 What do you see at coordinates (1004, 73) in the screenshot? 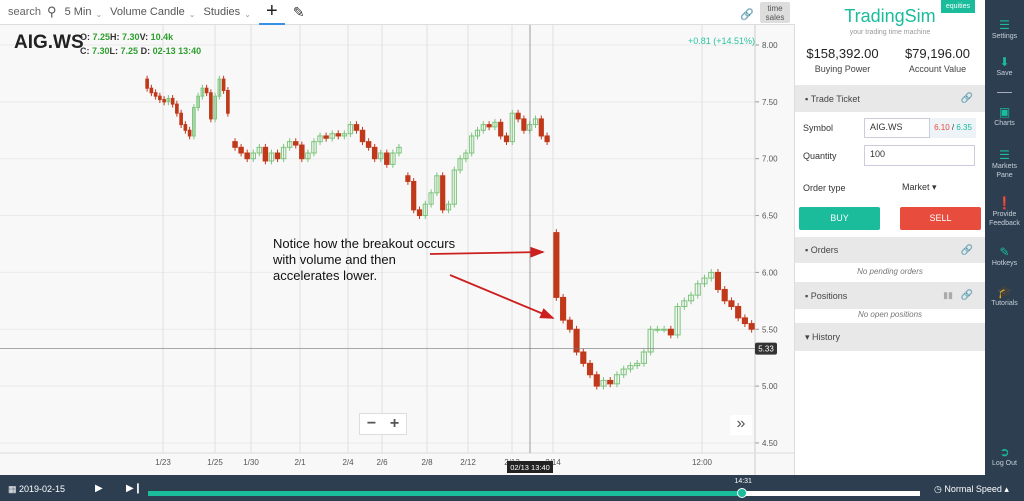
I see `sidebar-item-label: Save` at bounding box center [1004, 73].